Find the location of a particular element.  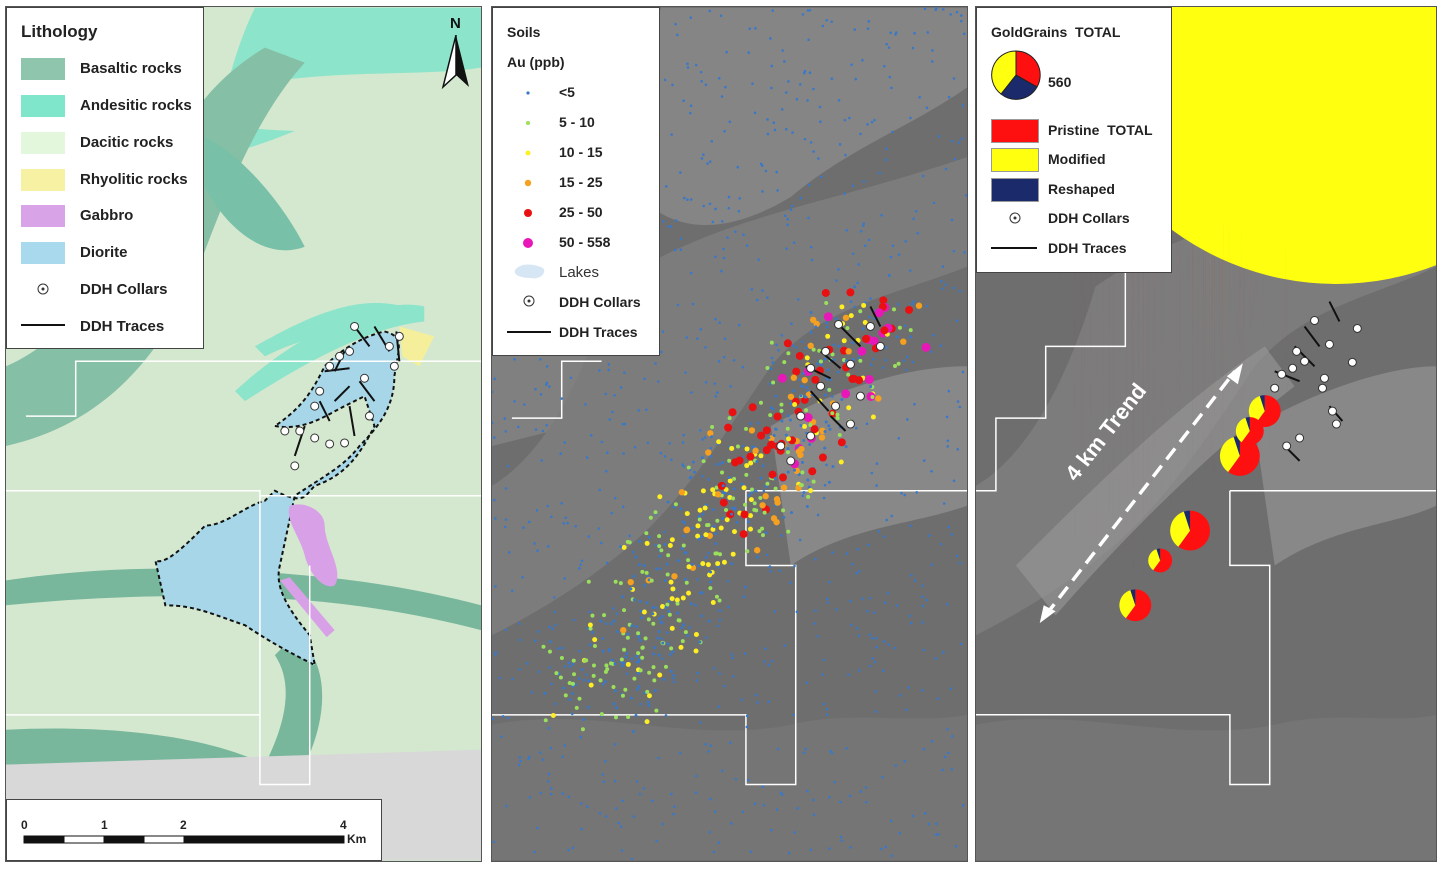

legend-label-gabbro: Gabbro is located at coordinates (107, 215).